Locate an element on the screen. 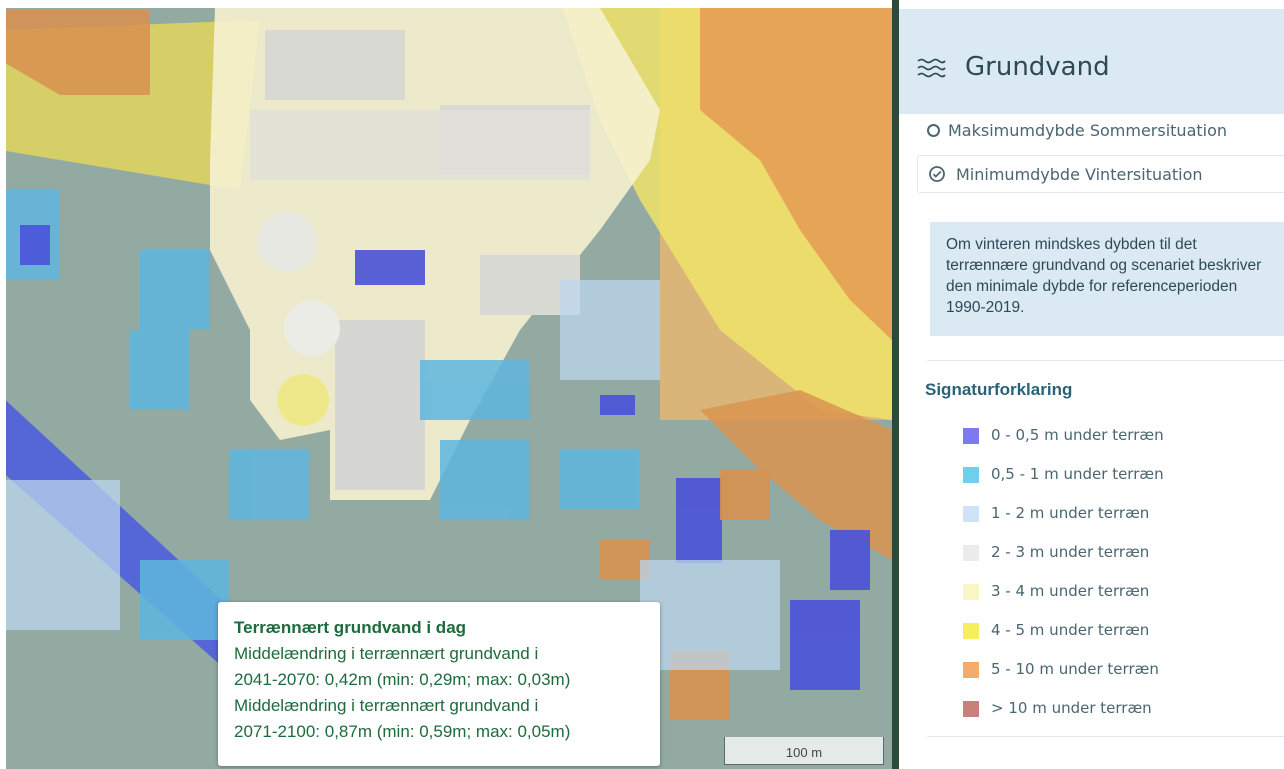 The height and width of the screenshot is (769, 1284). zone-orange-nw is located at coordinates (75, 52).